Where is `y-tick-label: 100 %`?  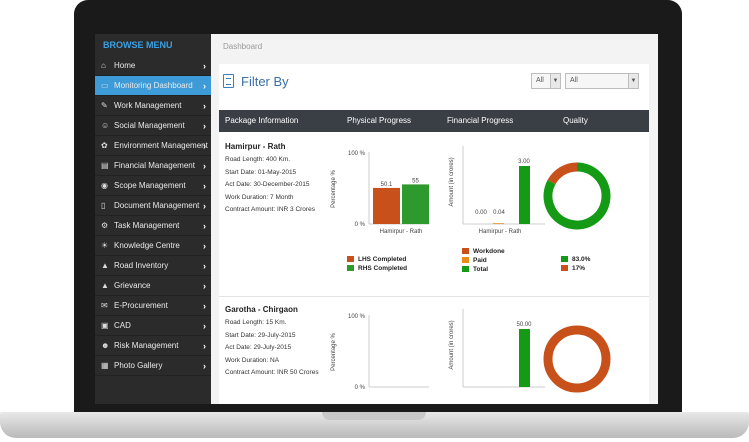
y-tick-label: 100 % is located at coordinates (357, 317).